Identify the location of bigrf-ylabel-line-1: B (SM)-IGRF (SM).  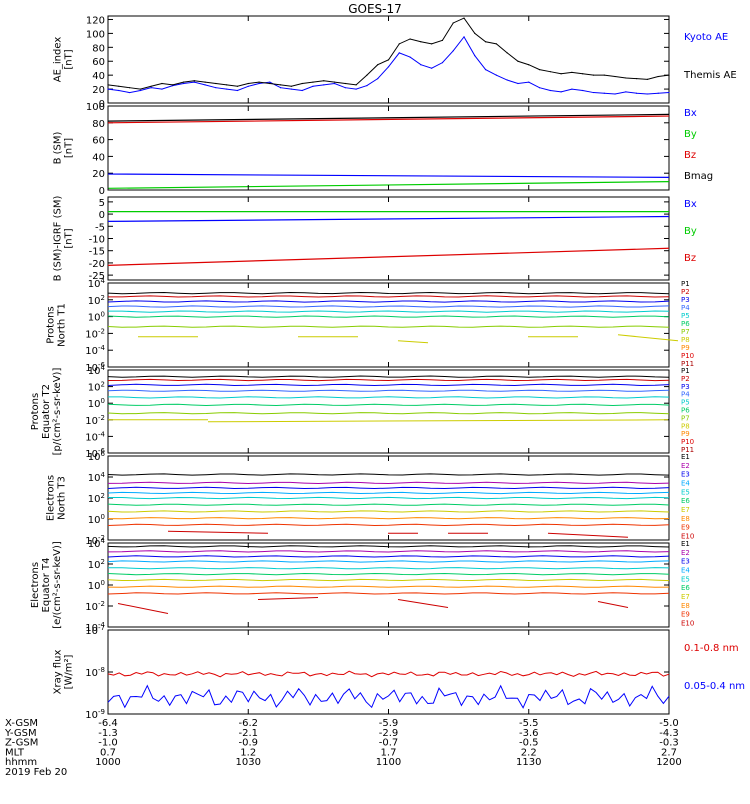
(58, 239).